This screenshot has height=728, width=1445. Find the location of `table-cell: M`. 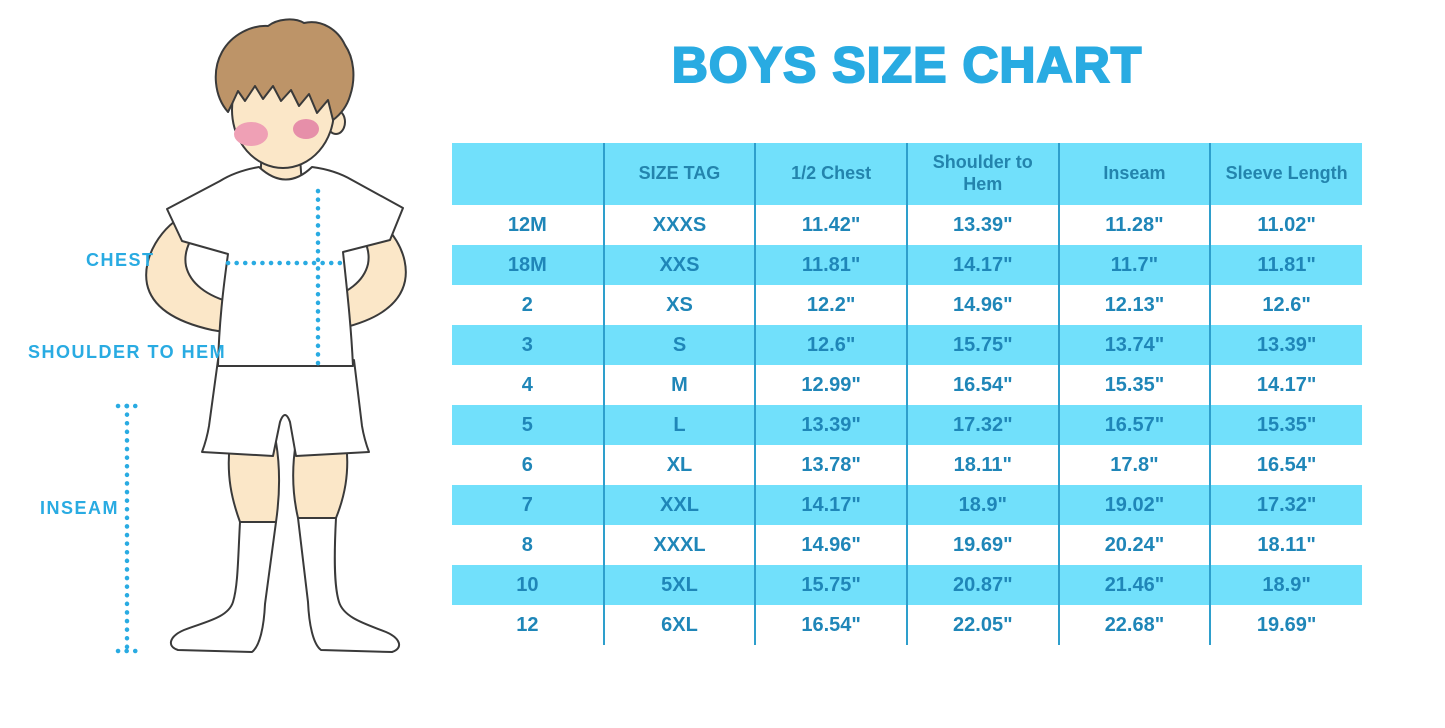

table-cell: M is located at coordinates (679, 385).